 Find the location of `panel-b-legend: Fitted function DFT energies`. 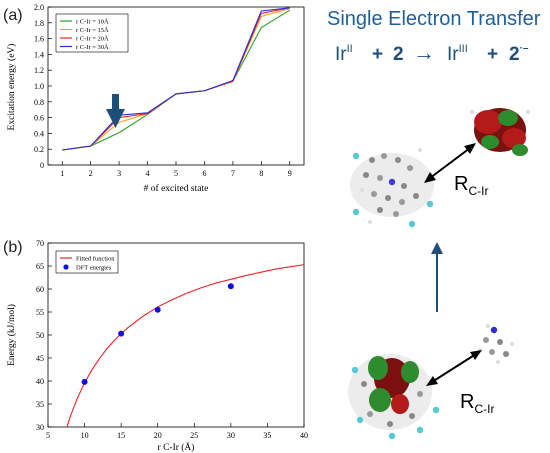

panel-b-legend: Fitted function DFT energies is located at coordinates (87, 262).